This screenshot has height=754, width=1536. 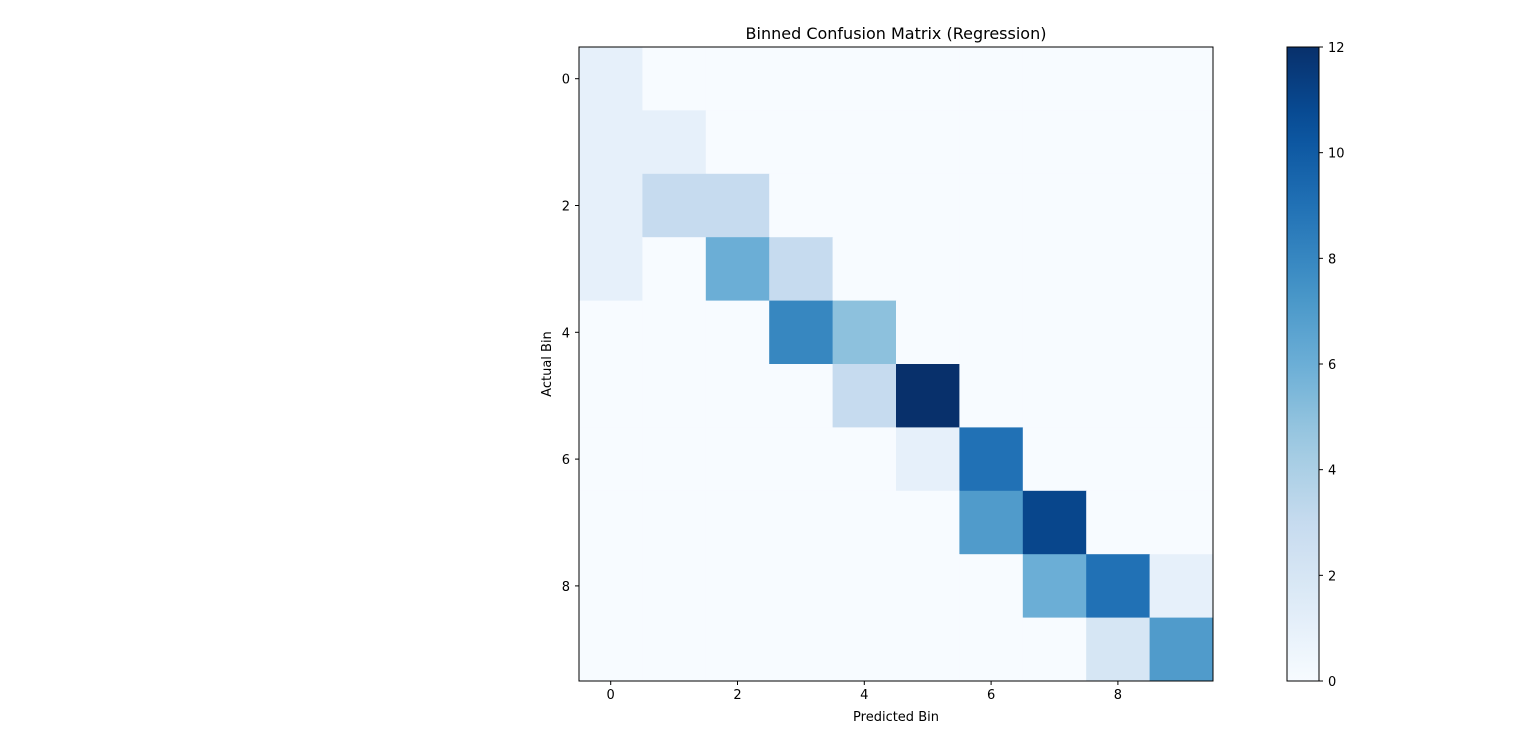 I want to click on colorbar-tick-label: 8, so click(x=1332, y=259).